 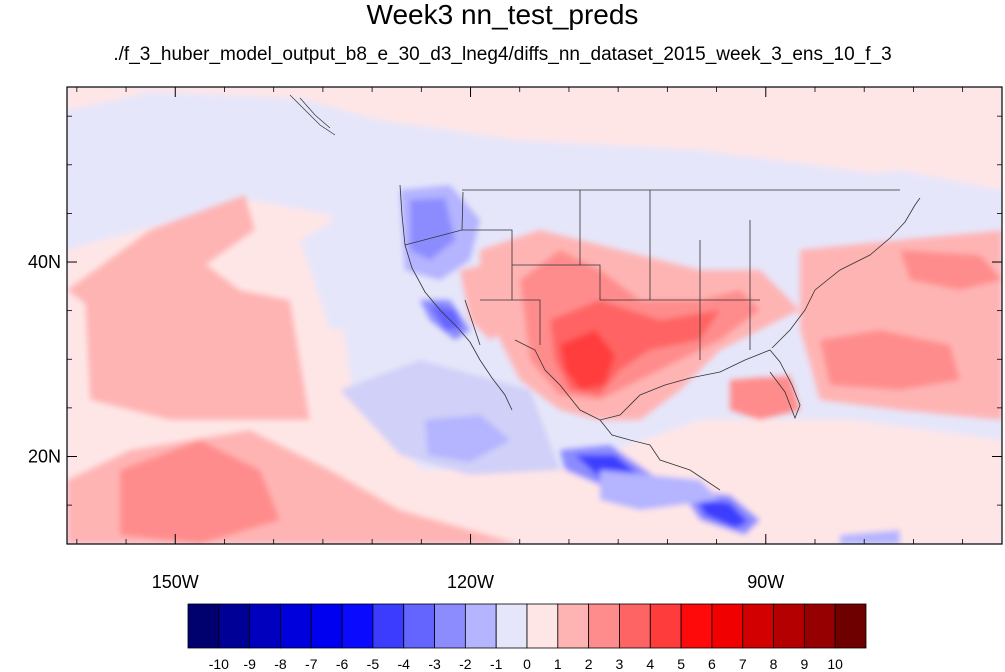 I want to click on colorbar-label: 4, so click(x=650, y=664).